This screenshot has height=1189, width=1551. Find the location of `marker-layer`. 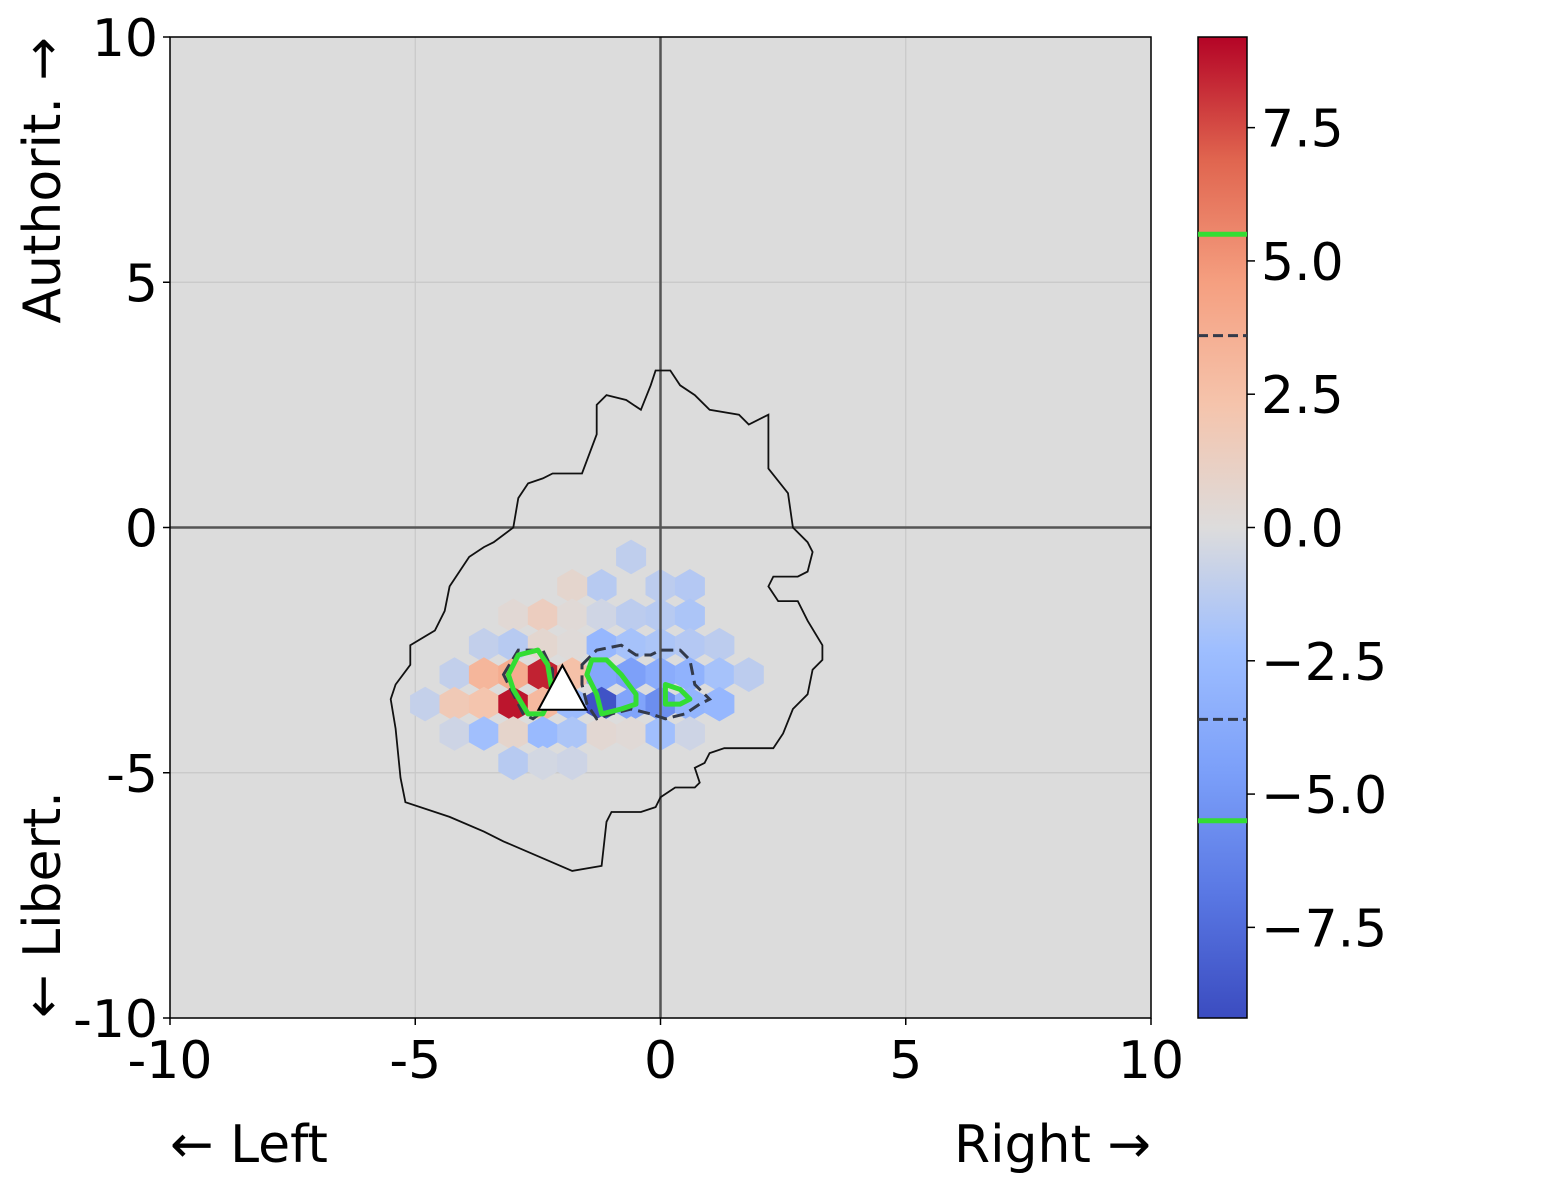

marker-layer is located at coordinates (562, 687).